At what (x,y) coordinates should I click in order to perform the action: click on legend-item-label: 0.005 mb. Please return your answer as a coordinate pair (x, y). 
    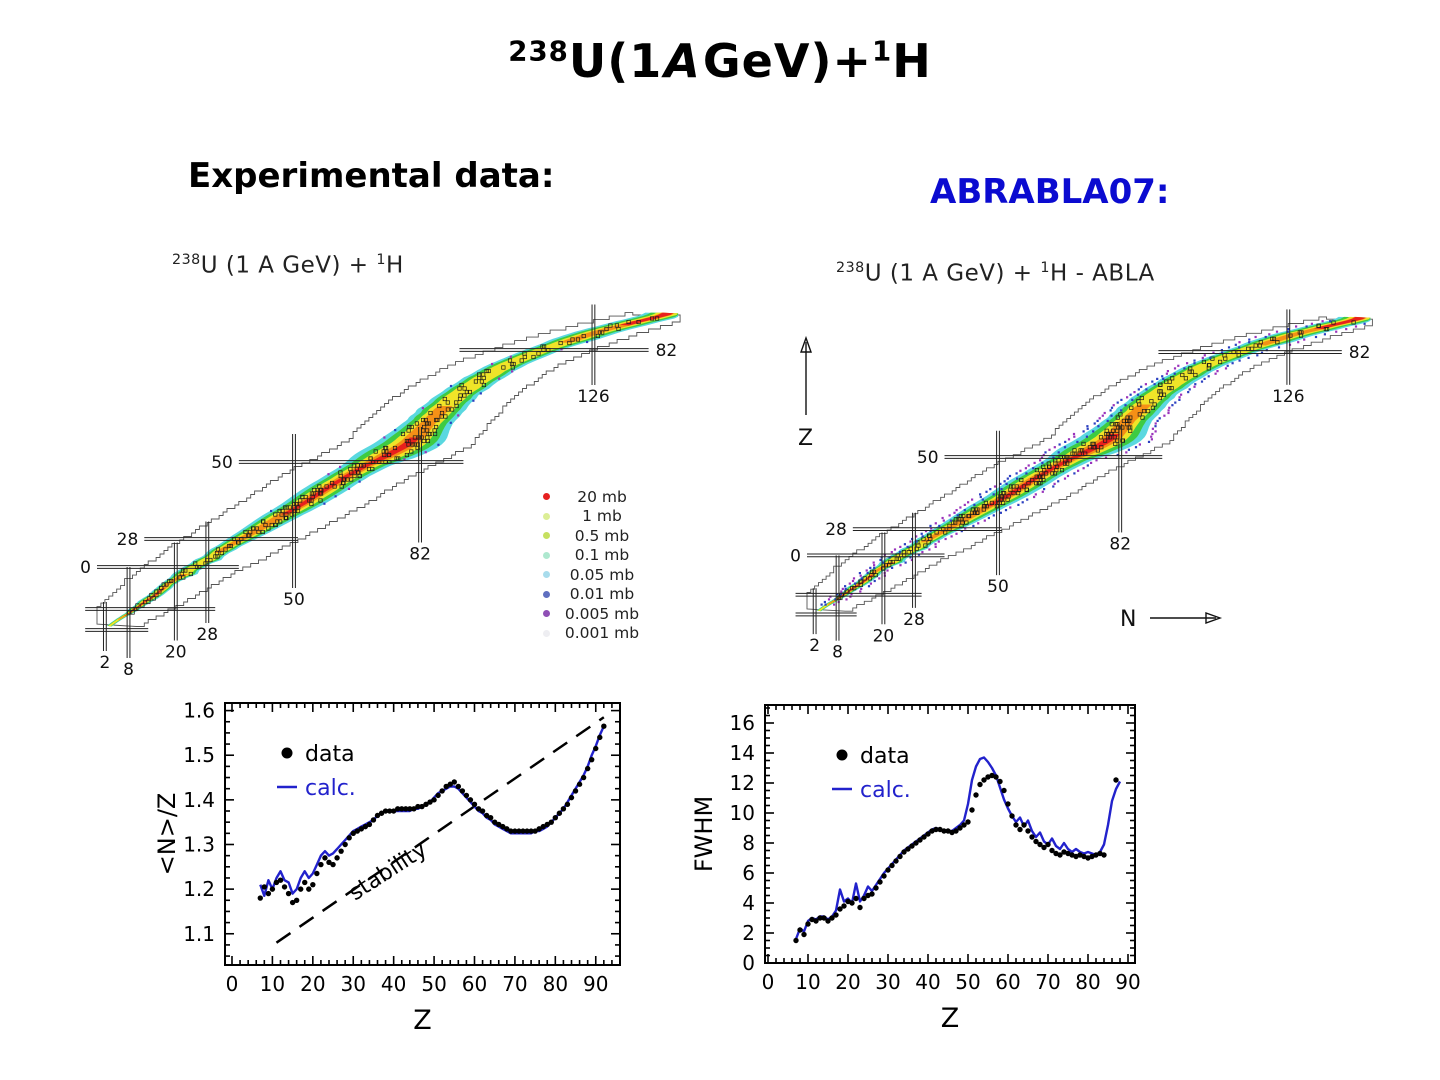
    Looking at the image, I should click on (602, 613).